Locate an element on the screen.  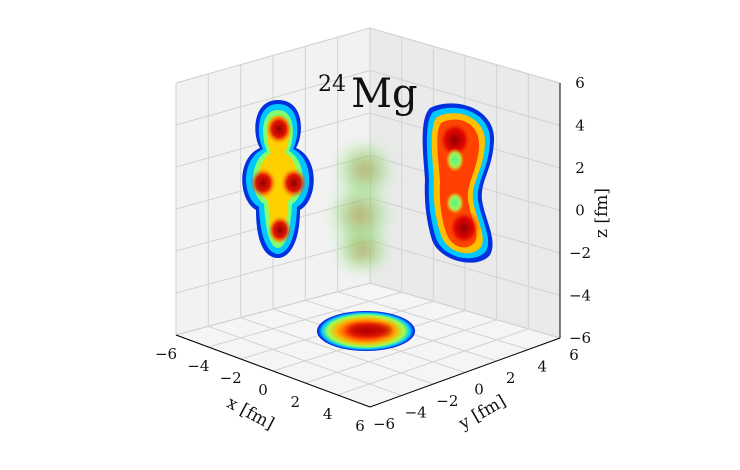
x-axis-label: x [fm] is located at coordinates (250, 413).